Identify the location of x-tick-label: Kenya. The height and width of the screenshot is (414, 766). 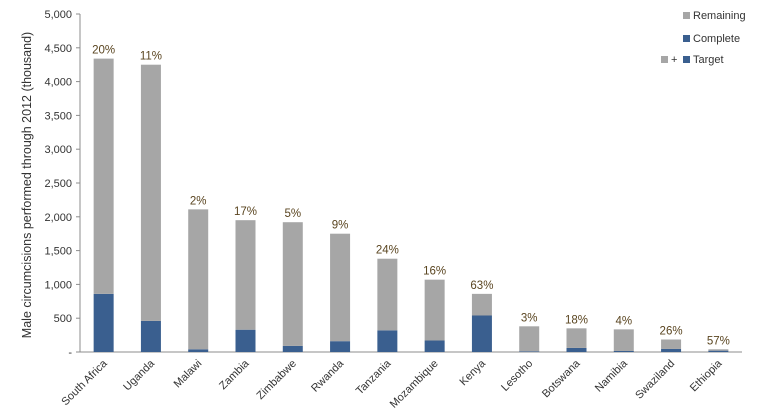
(473, 372).